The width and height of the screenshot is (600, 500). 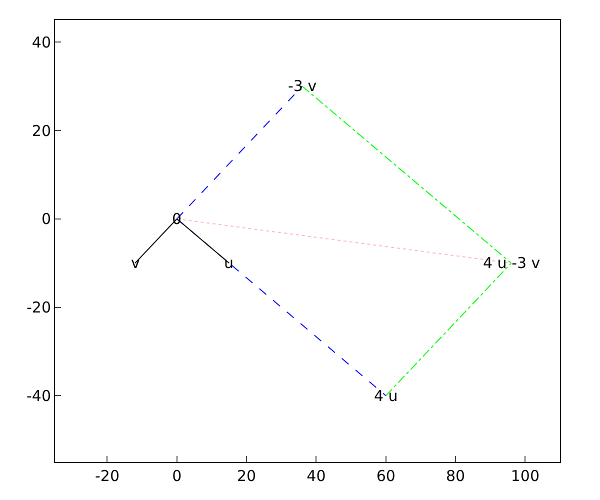 I want to click on y-tick-label: 0, so click(x=46, y=219).